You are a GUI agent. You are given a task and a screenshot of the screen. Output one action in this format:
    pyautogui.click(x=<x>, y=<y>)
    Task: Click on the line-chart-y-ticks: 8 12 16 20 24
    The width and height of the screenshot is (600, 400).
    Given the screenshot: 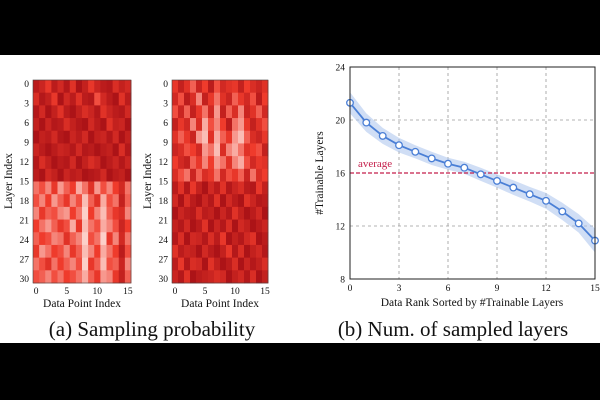 What is the action you would take?
    pyautogui.click(x=341, y=175)
    